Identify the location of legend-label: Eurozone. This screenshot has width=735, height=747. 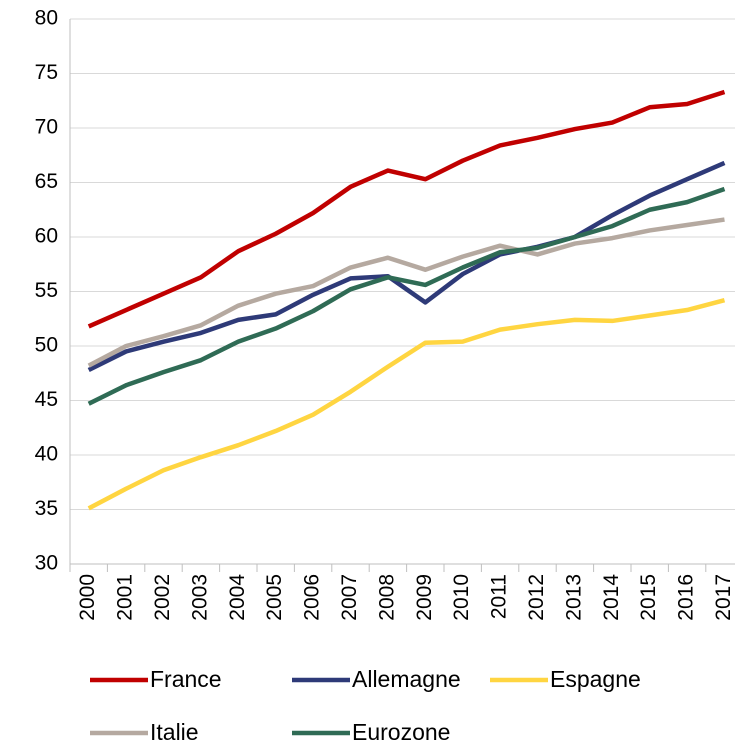
(401, 732).